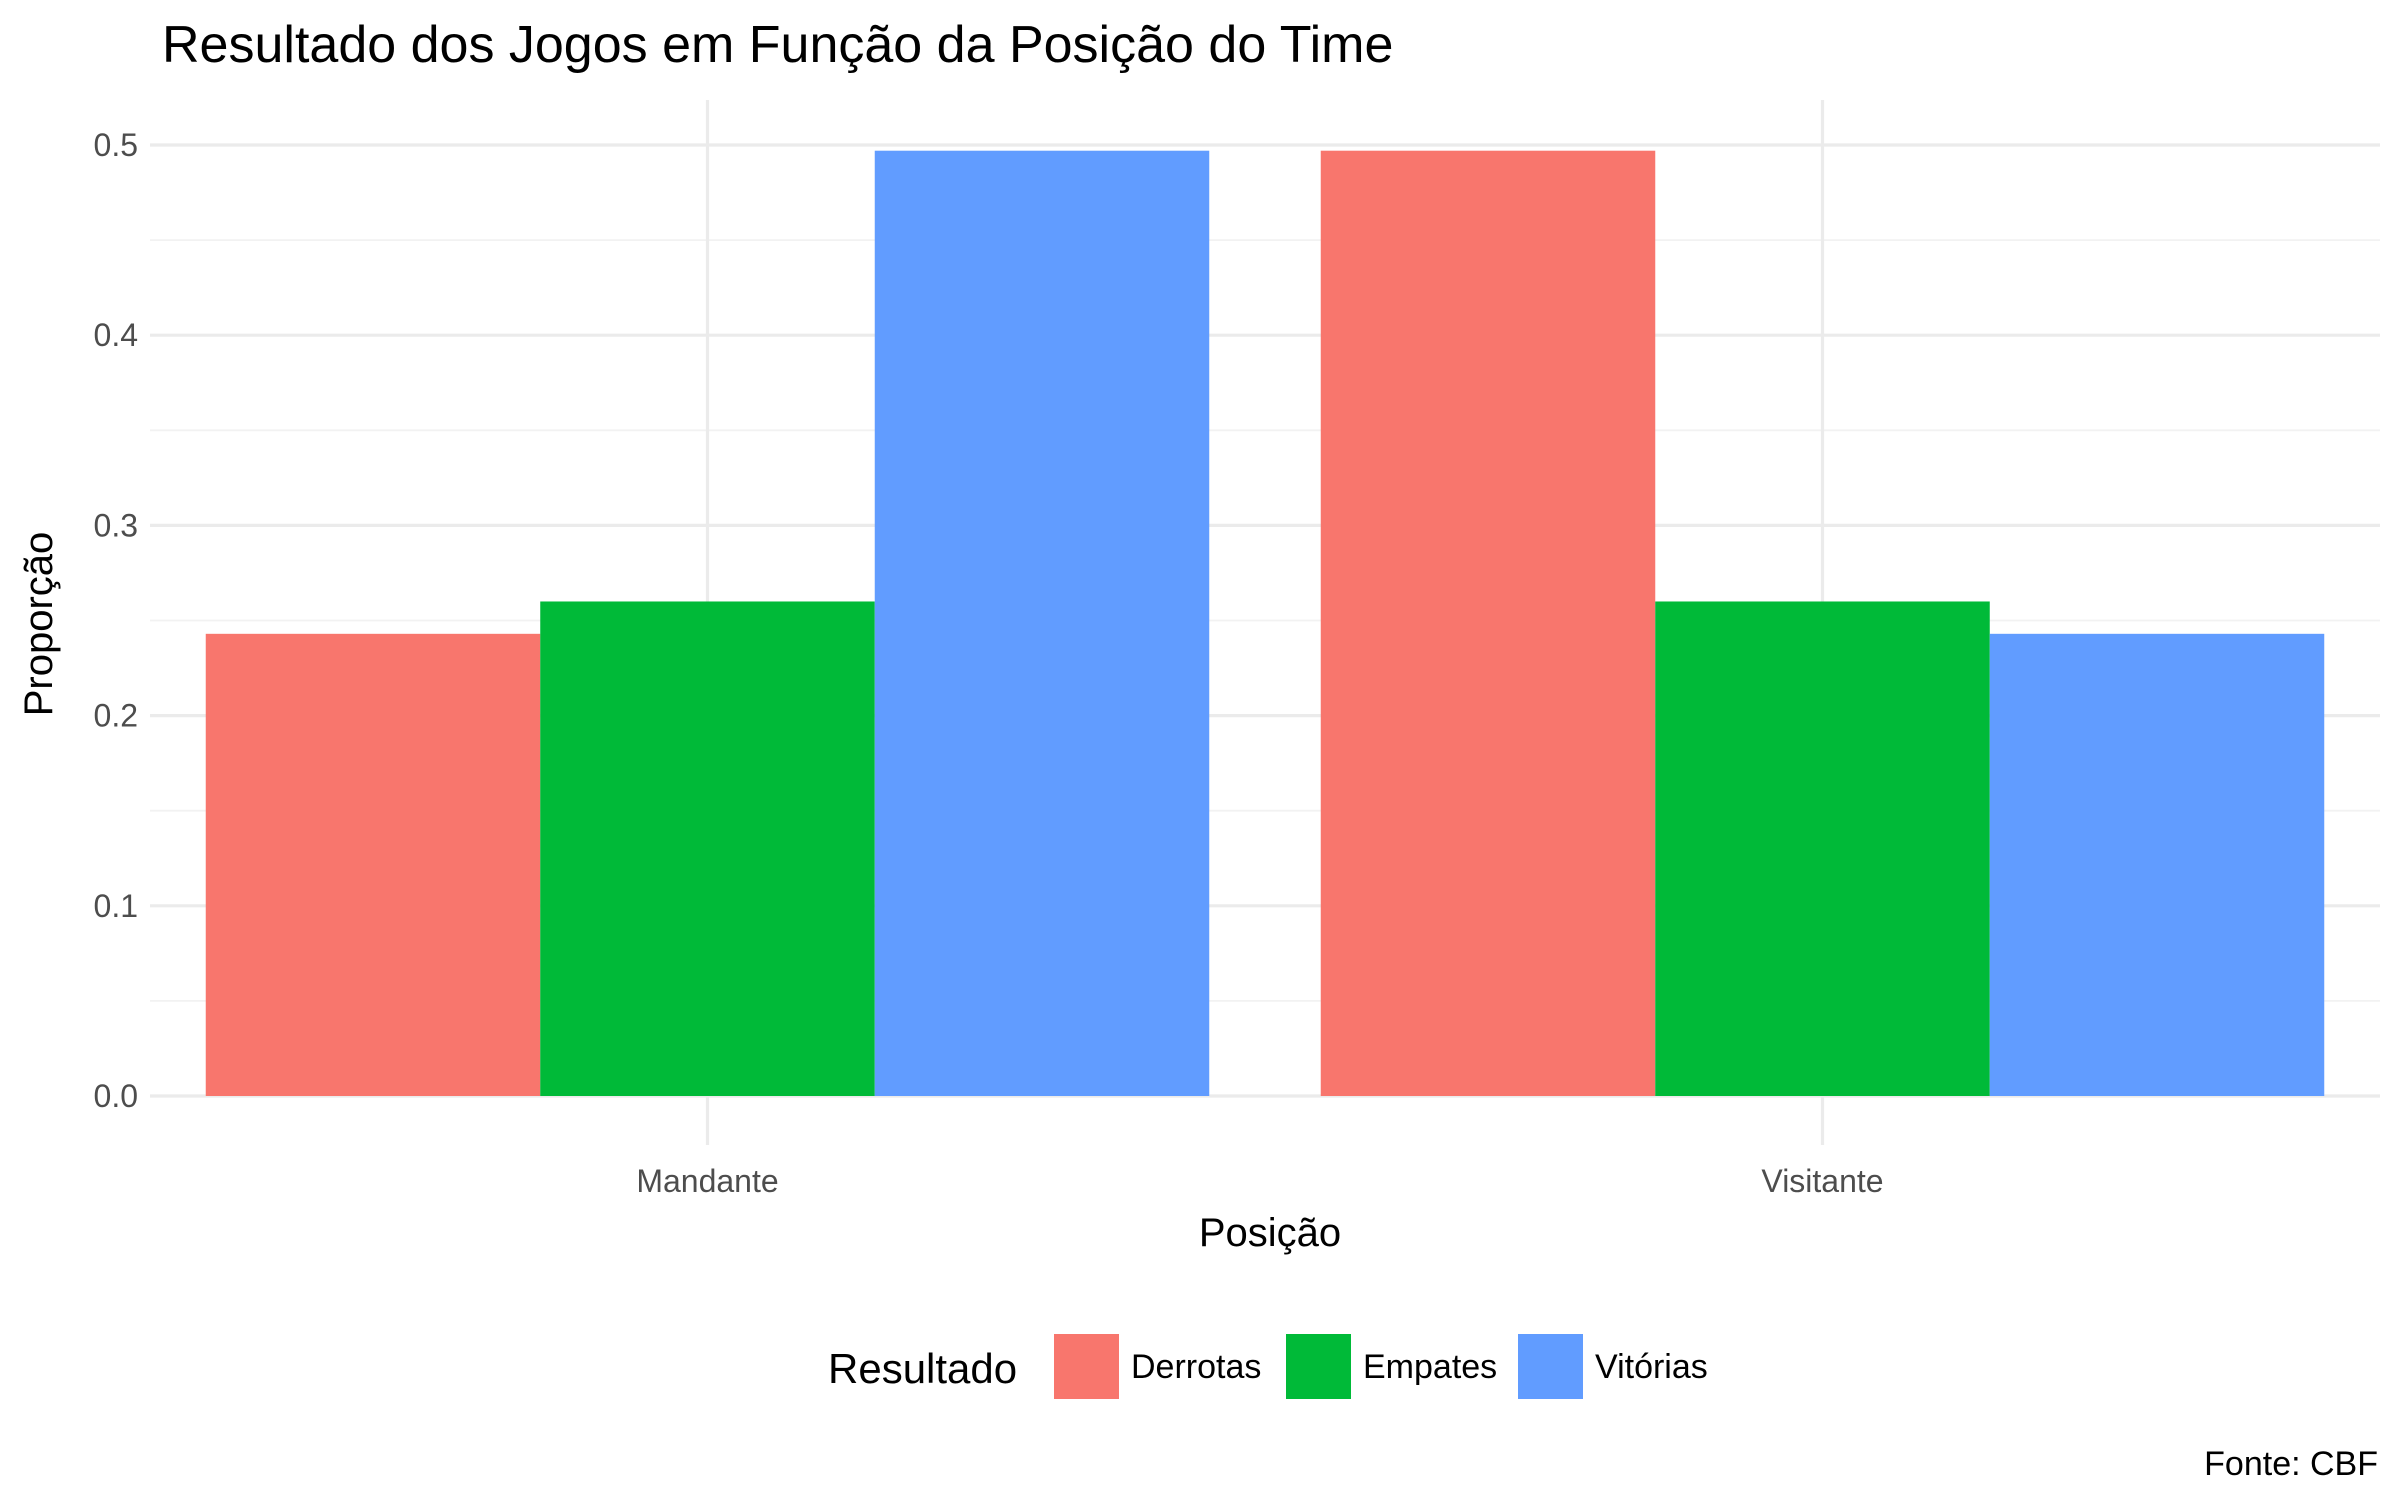  I want to click on y-tick-label: 0.1, so click(116, 906).